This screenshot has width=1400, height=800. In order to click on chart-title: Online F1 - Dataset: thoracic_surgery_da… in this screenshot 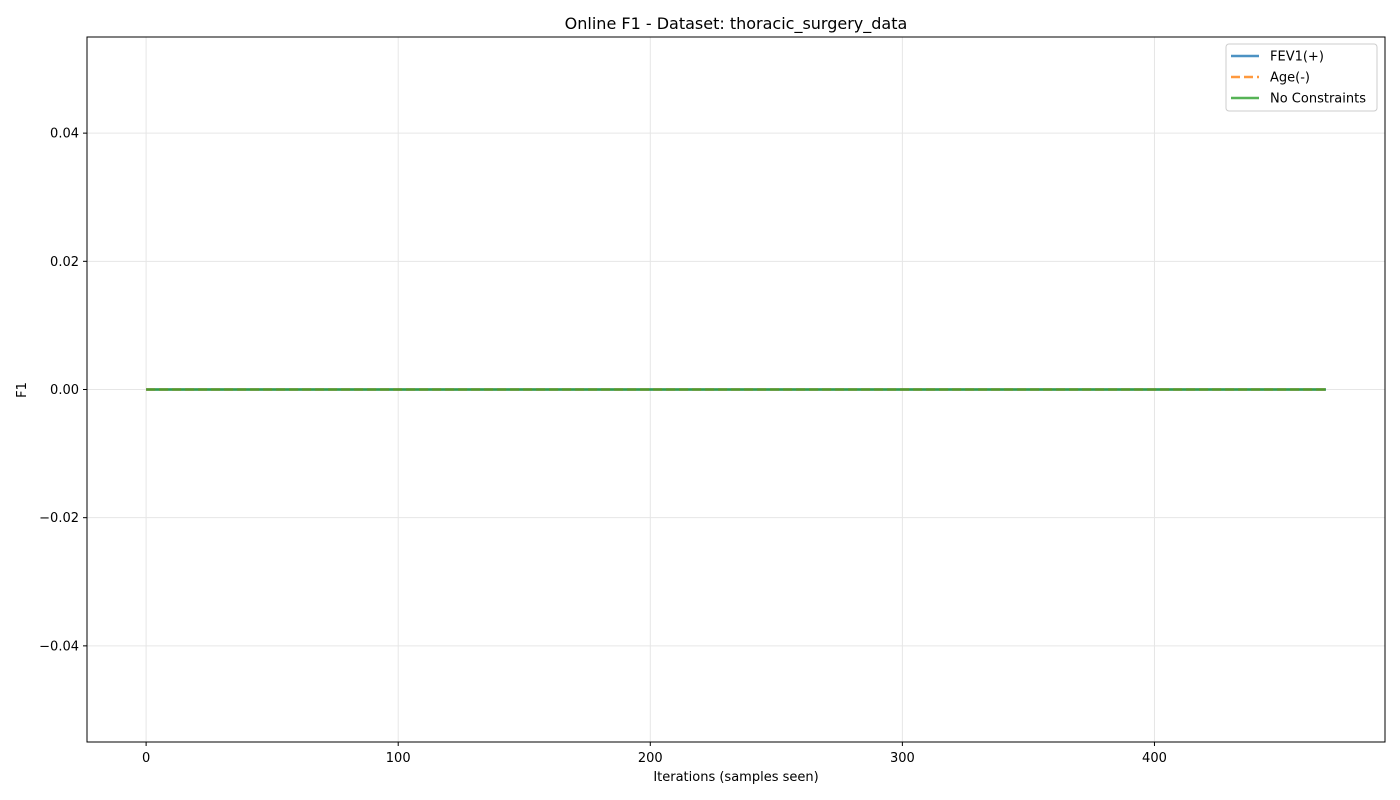, I will do `click(736, 24)`.